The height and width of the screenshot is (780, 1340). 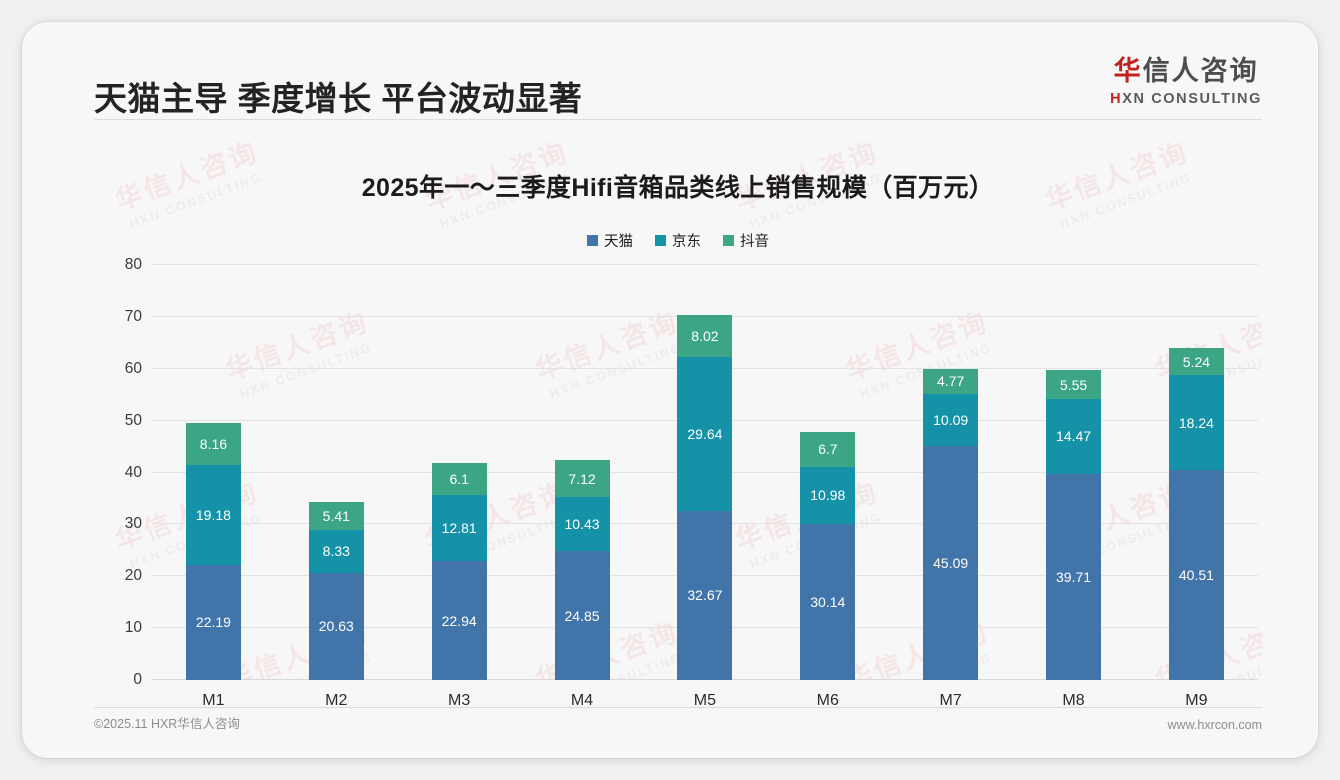 What do you see at coordinates (1074, 436) in the screenshot?
I see `bar-segment-京东: 14.47` at bounding box center [1074, 436].